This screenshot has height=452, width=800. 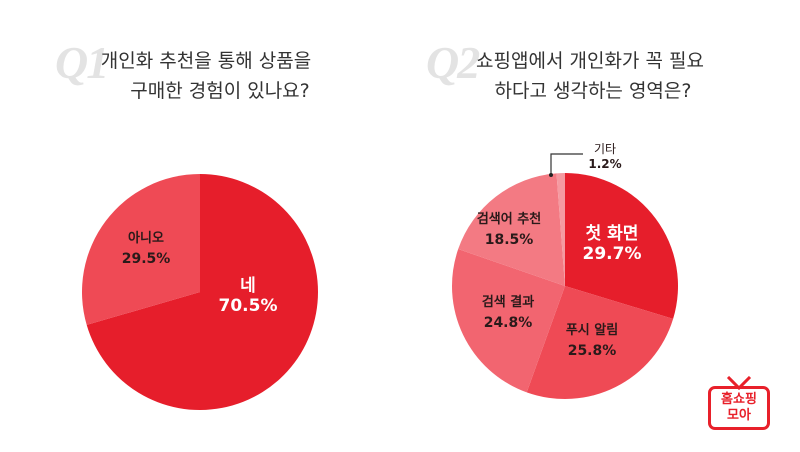 What do you see at coordinates (509, 230) in the screenshot?
I see `pie2-label-search-suggest: 검색어 추천 18.5%` at bounding box center [509, 230].